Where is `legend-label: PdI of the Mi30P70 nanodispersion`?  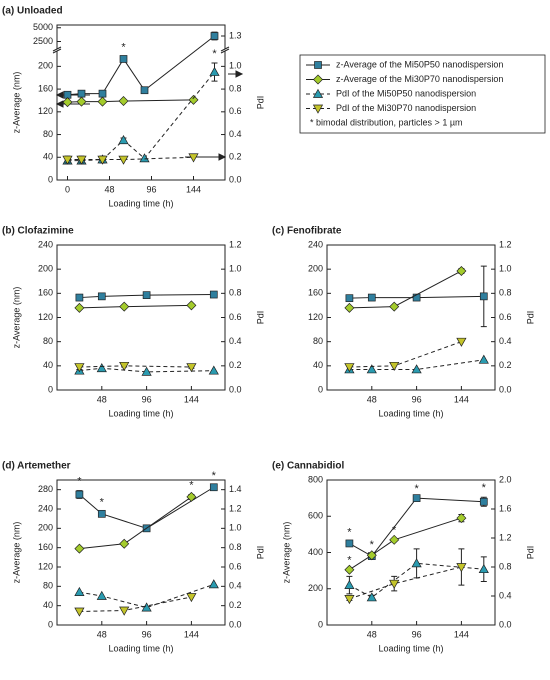
legend-label: PdI of the Mi30P70 nanodispersion is located at coordinates (406, 108).